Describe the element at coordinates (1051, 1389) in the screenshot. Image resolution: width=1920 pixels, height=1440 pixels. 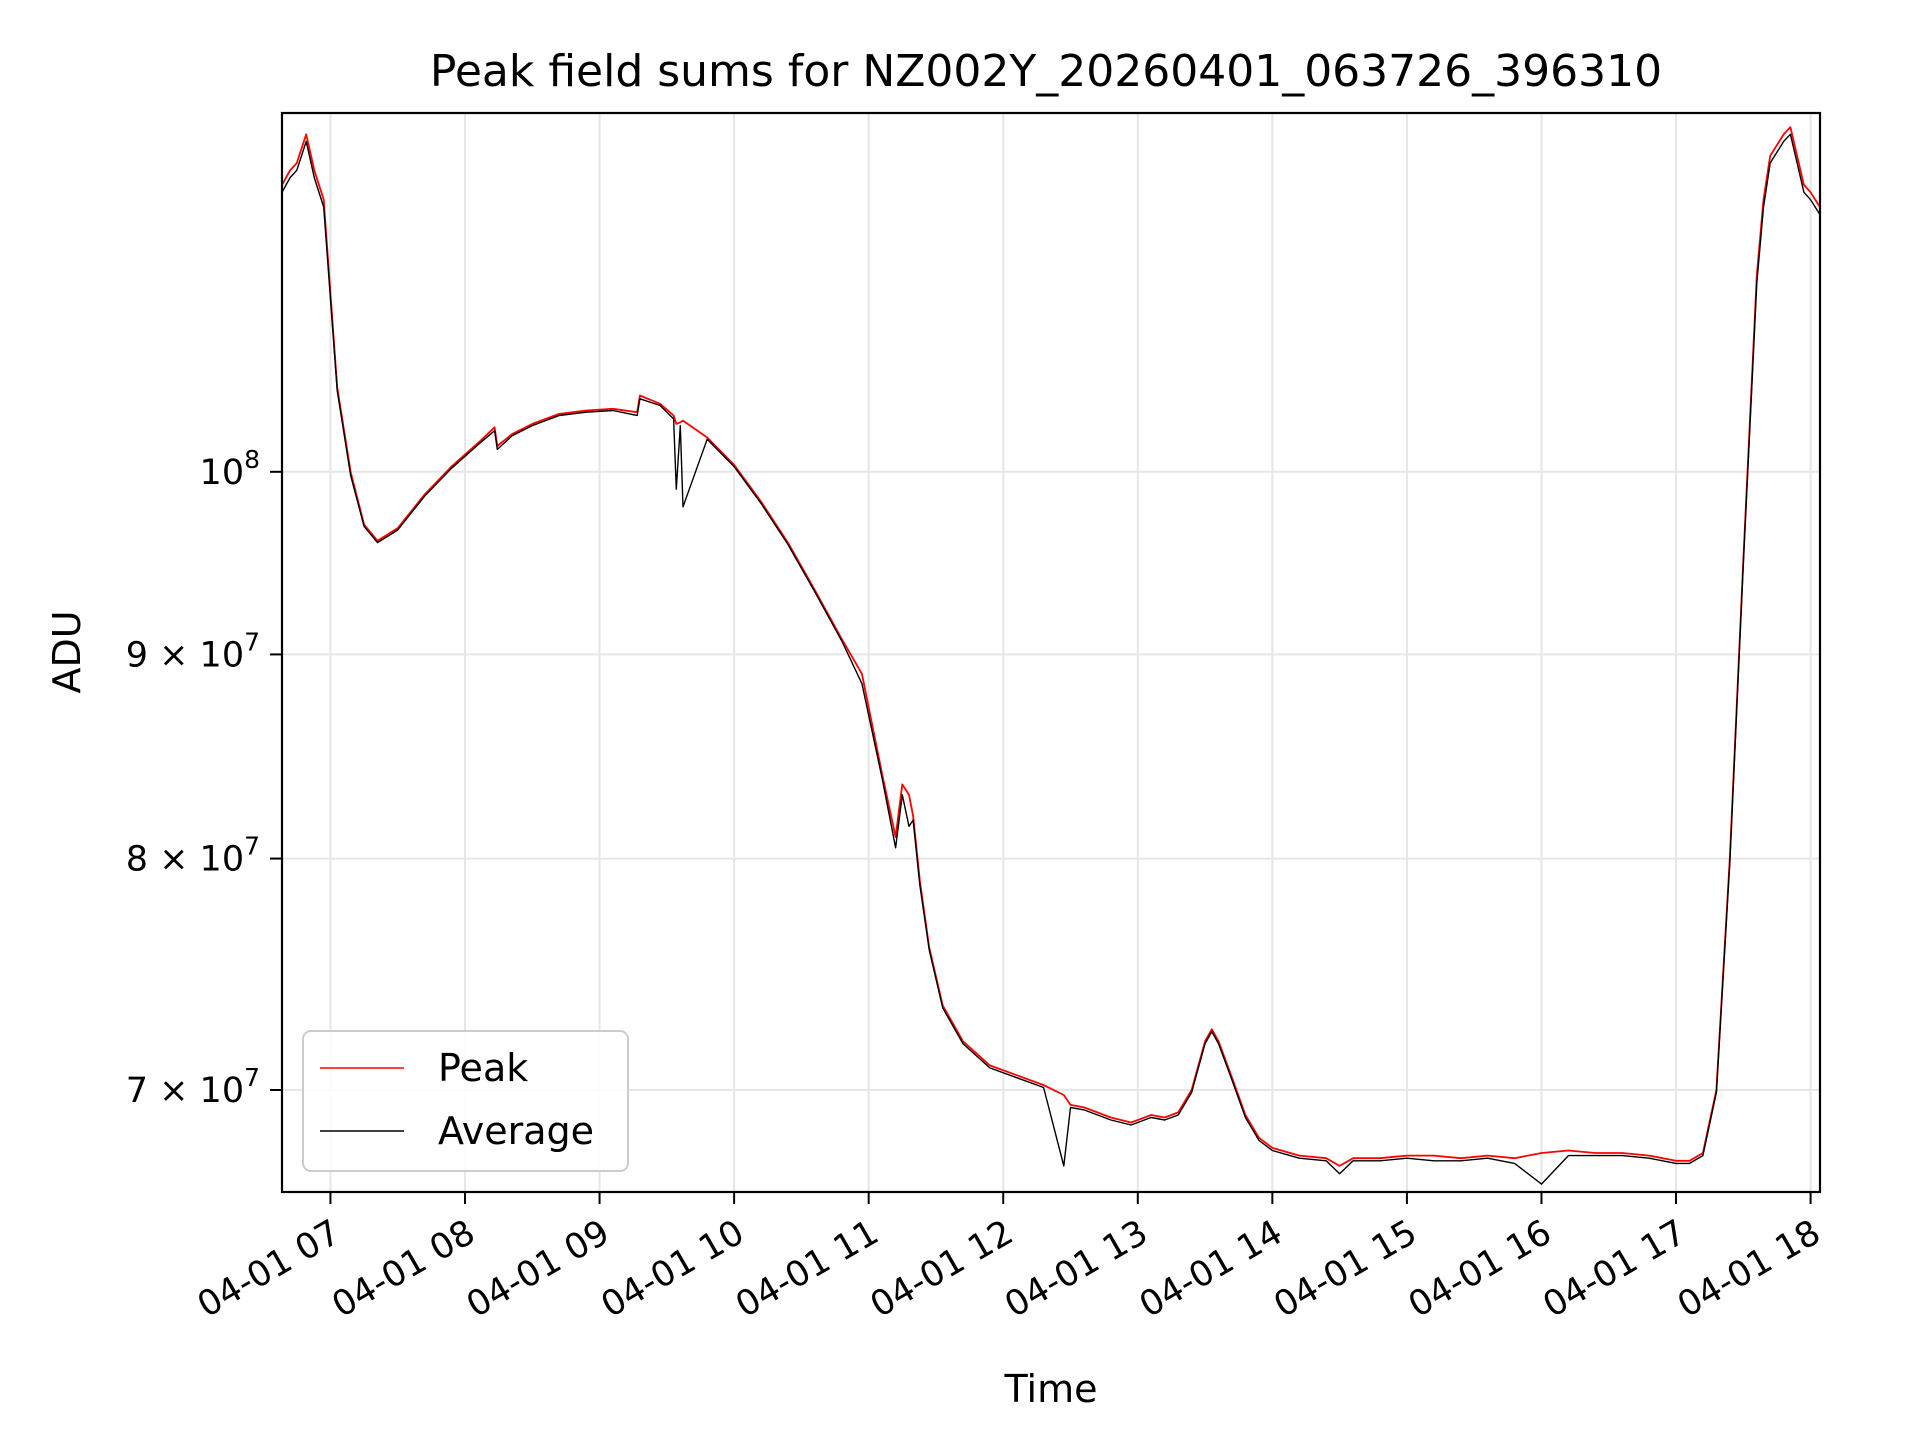
I see `x-axis-label: Time` at that location.